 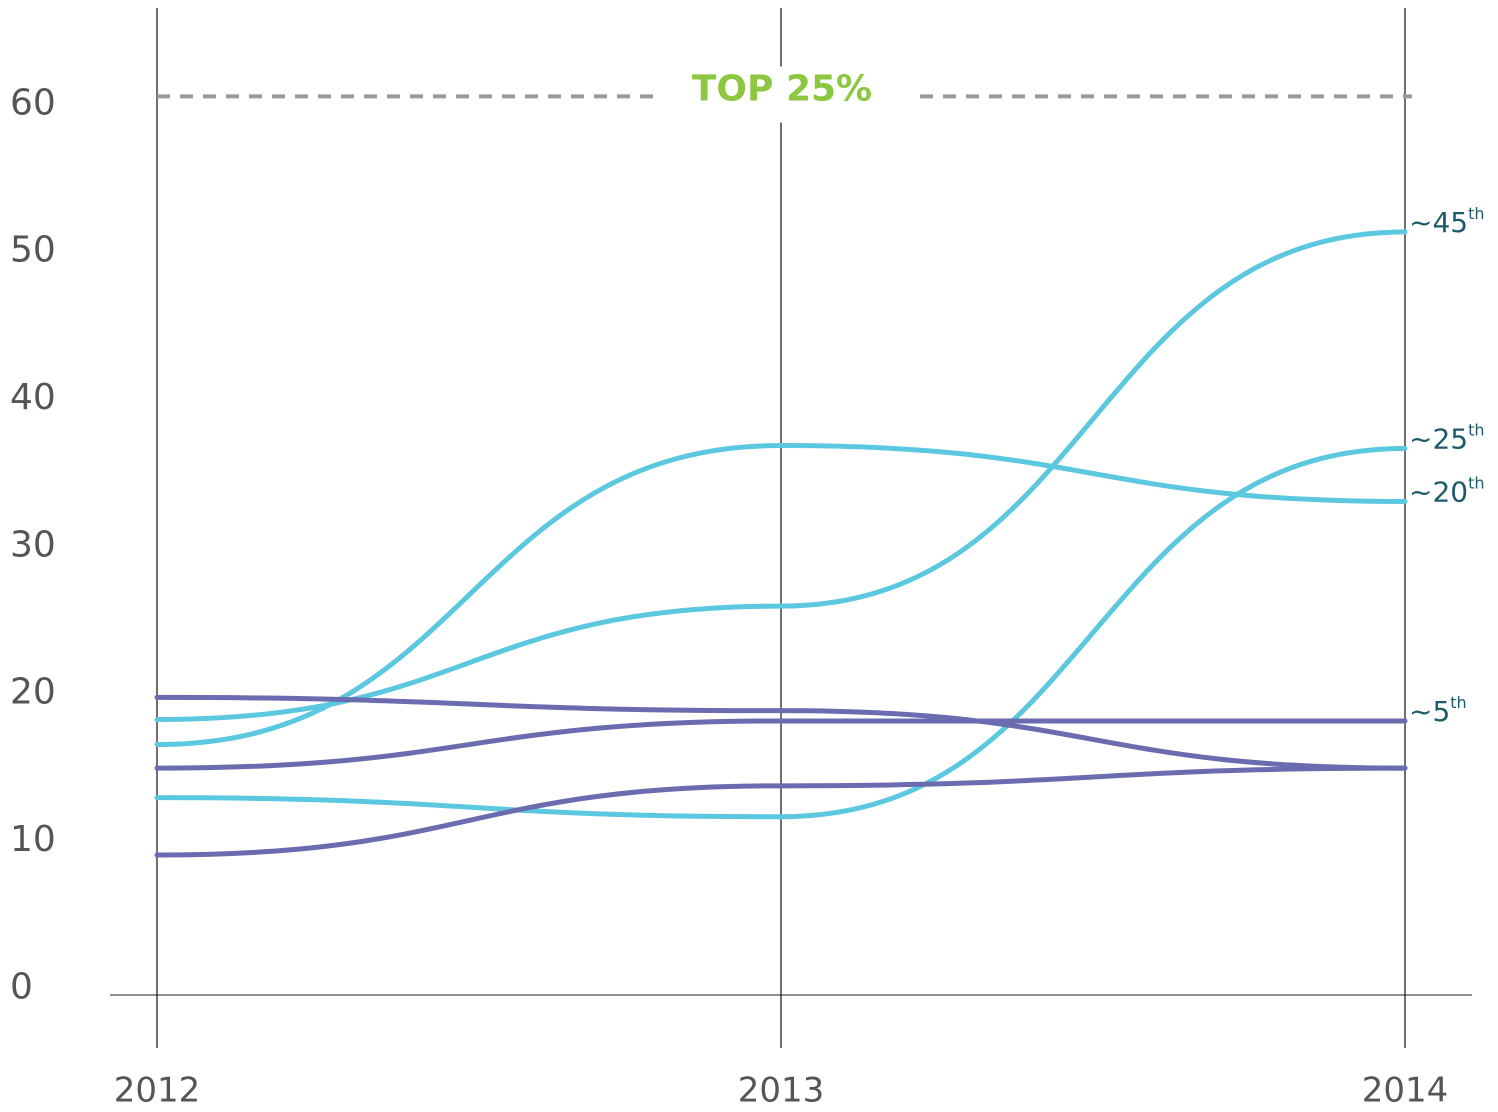 What do you see at coordinates (781, 1091) in the screenshot?
I see `x-tick-label: 2013` at bounding box center [781, 1091].